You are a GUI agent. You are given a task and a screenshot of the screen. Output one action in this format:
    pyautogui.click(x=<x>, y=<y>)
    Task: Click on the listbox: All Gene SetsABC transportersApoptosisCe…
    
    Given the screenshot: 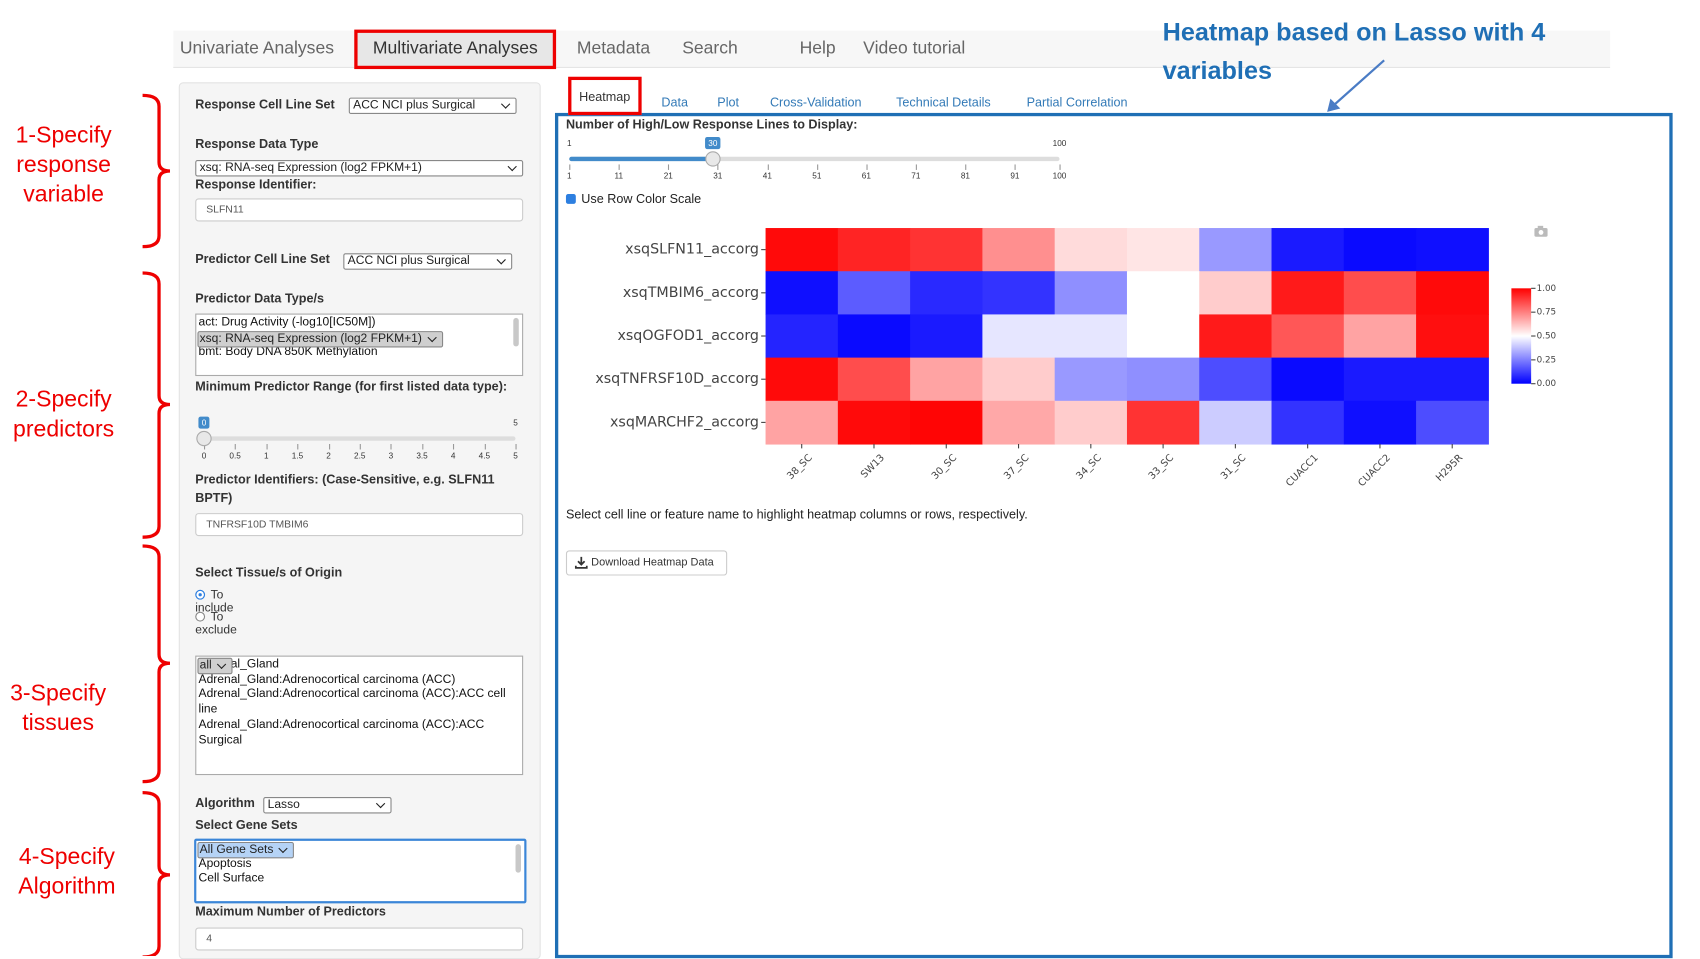 What is the action you would take?
    pyautogui.click(x=360, y=871)
    